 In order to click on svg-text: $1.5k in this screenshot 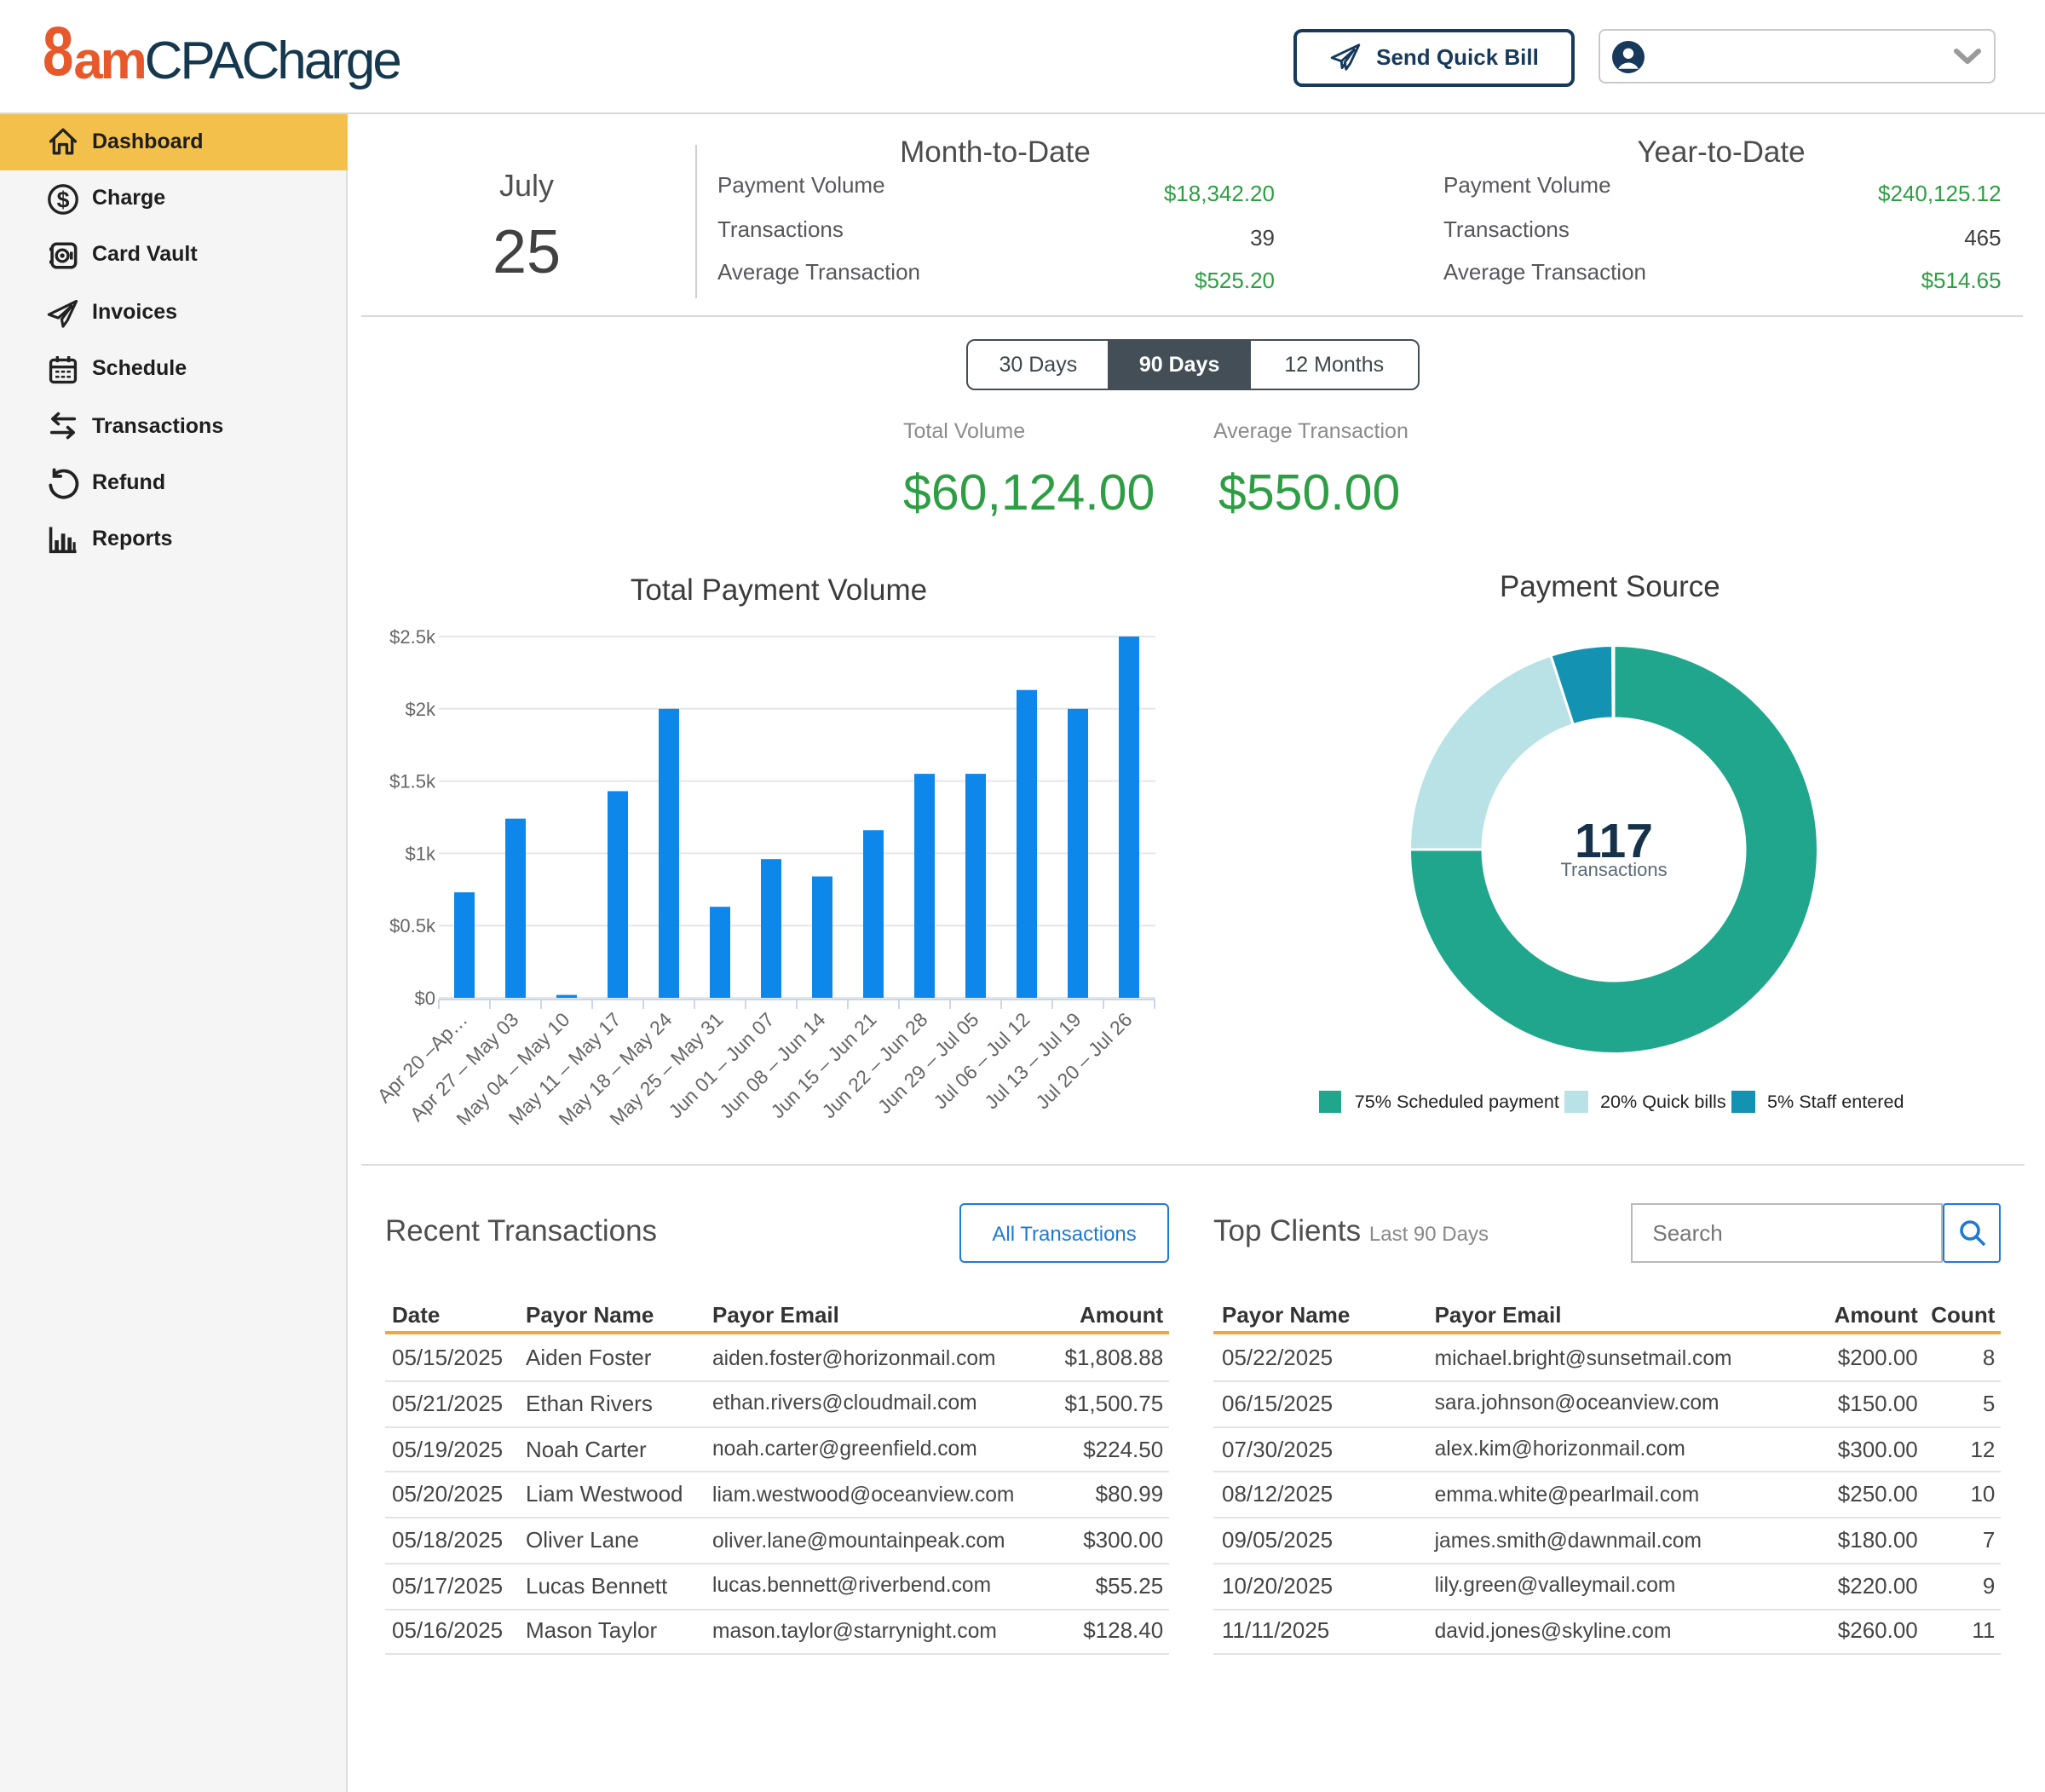, I will do `click(412, 781)`.